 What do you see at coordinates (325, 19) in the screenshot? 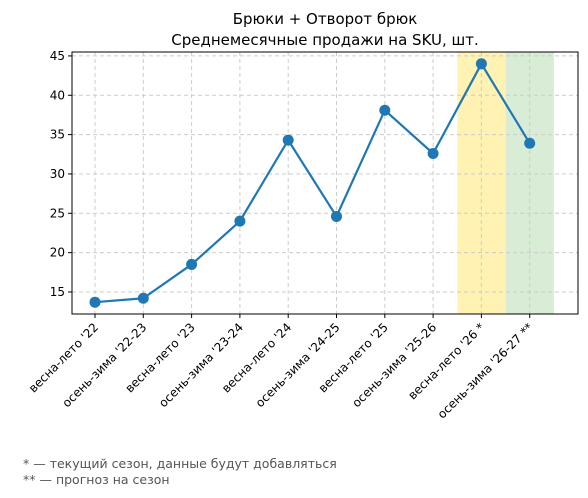
I see `chart-title: Брюки + Отворот брюк` at bounding box center [325, 19].